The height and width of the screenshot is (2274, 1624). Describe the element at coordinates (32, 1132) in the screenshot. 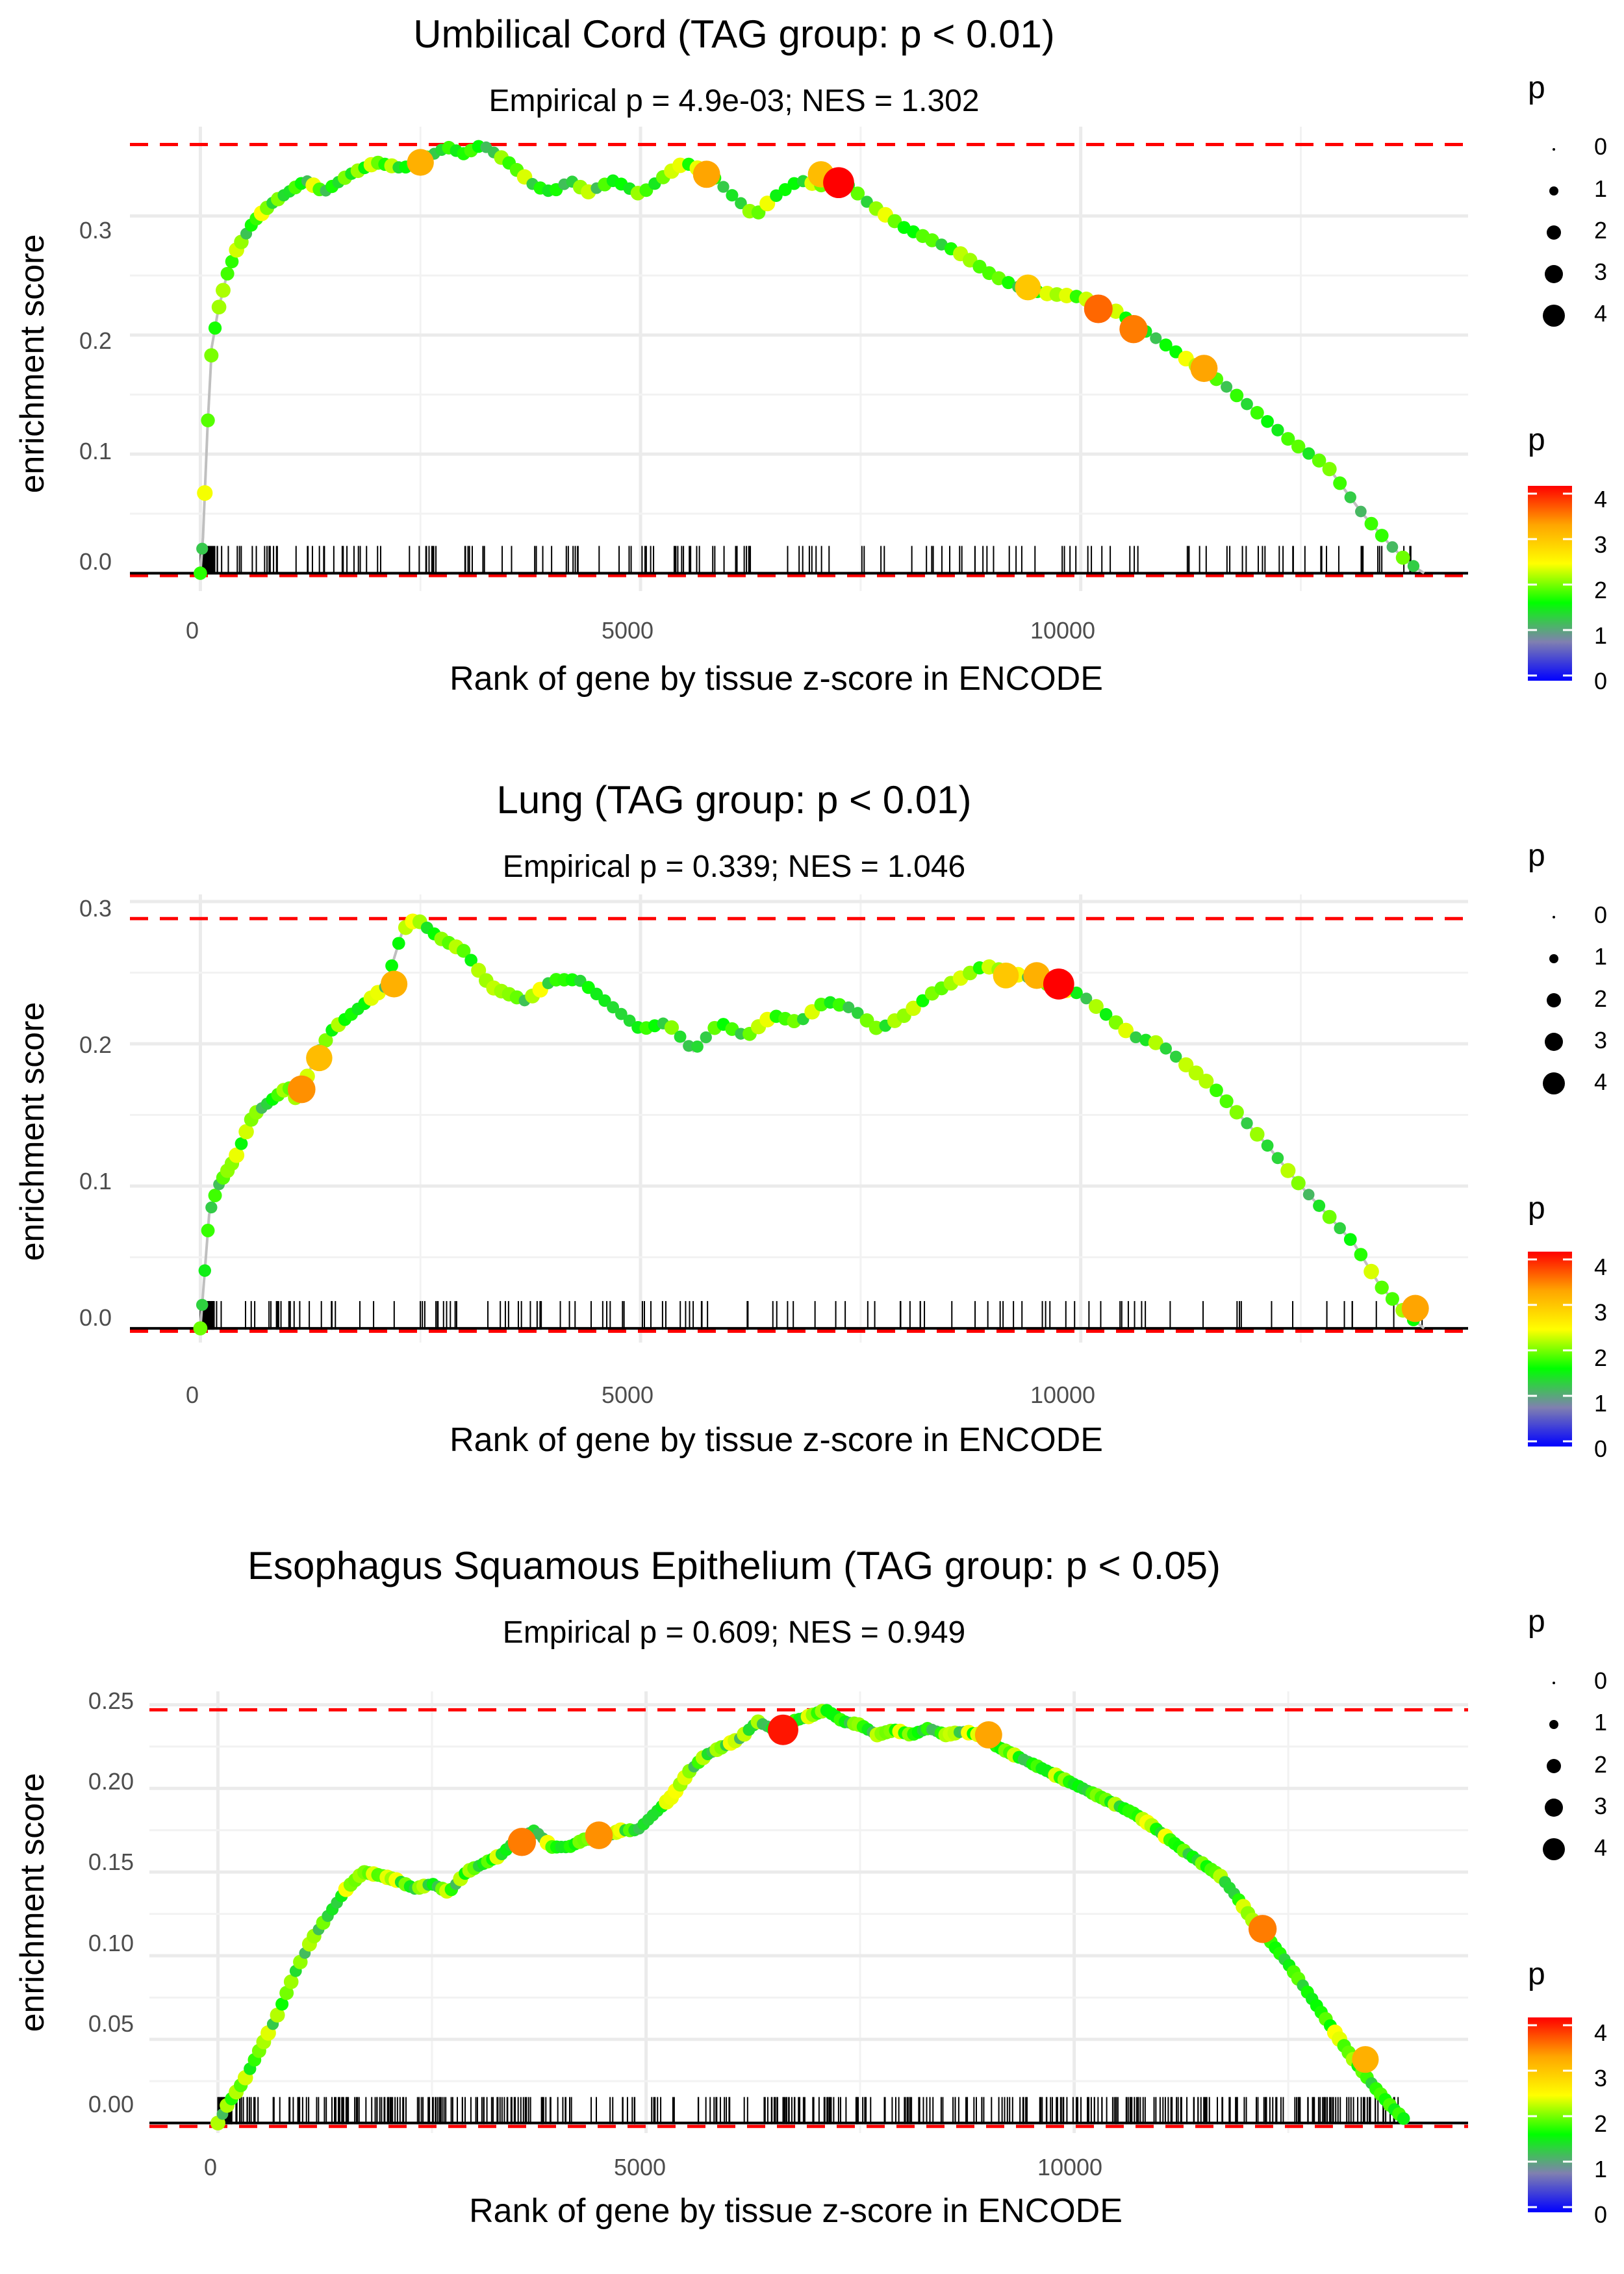

I see `y-axis-label: enrichment score` at that location.